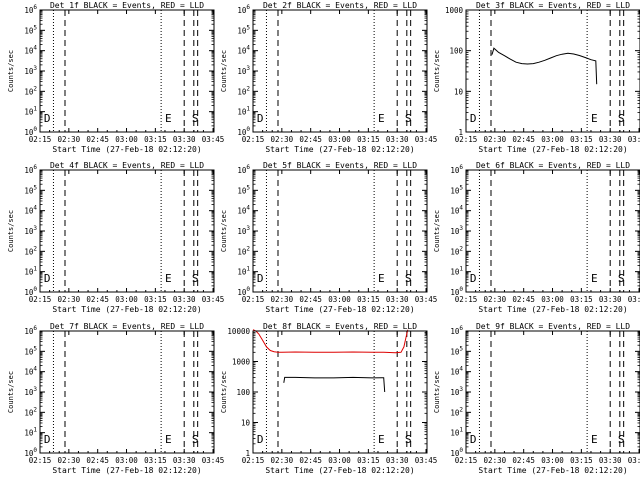 The width and height of the screenshot is (640, 480). What do you see at coordinates (460, 132) in the screenshot?
I see `y-tick-label: 1` at bounding box center [460, 132].